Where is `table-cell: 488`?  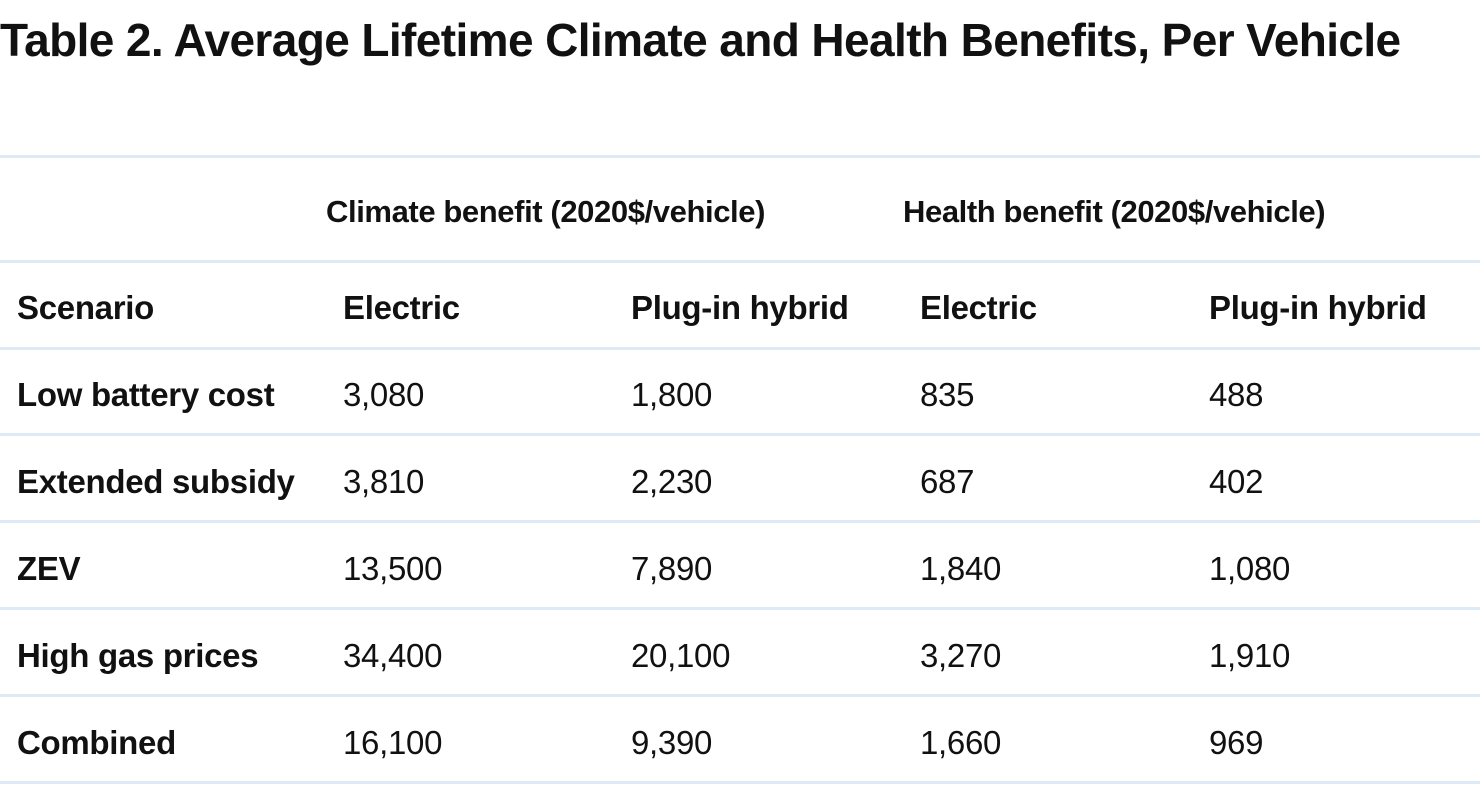
table-cell: 488 is located at coordinates (1236, 394).